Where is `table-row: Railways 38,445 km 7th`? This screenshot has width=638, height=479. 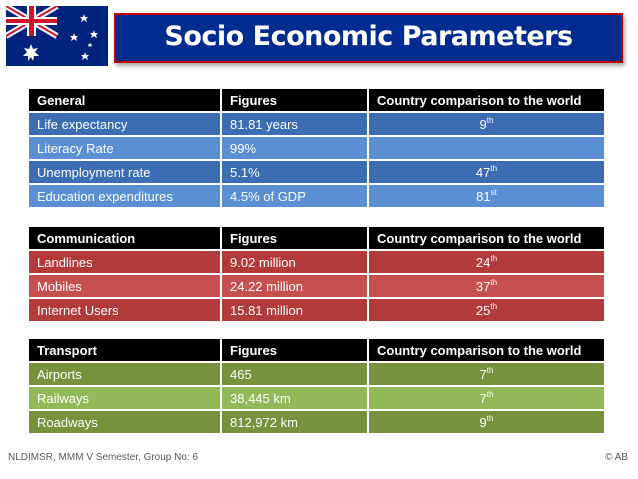 table-row: Railways 38,445 km 7th is located at coordinates (316, 398).